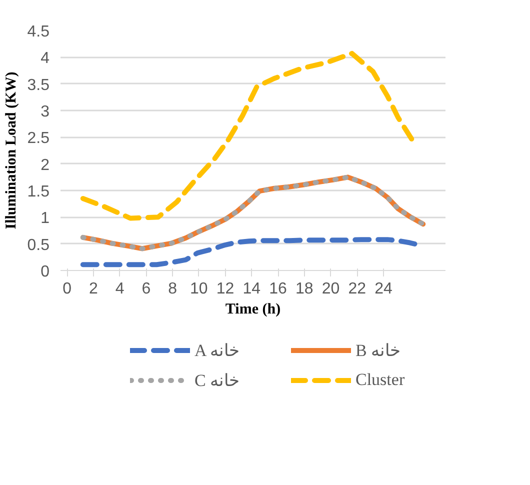 The width and height of the screenshot is (530, 485). Describe the element at coordinates (383, 289) in the screenshot. I see `x-tick-label: 24` at that location.